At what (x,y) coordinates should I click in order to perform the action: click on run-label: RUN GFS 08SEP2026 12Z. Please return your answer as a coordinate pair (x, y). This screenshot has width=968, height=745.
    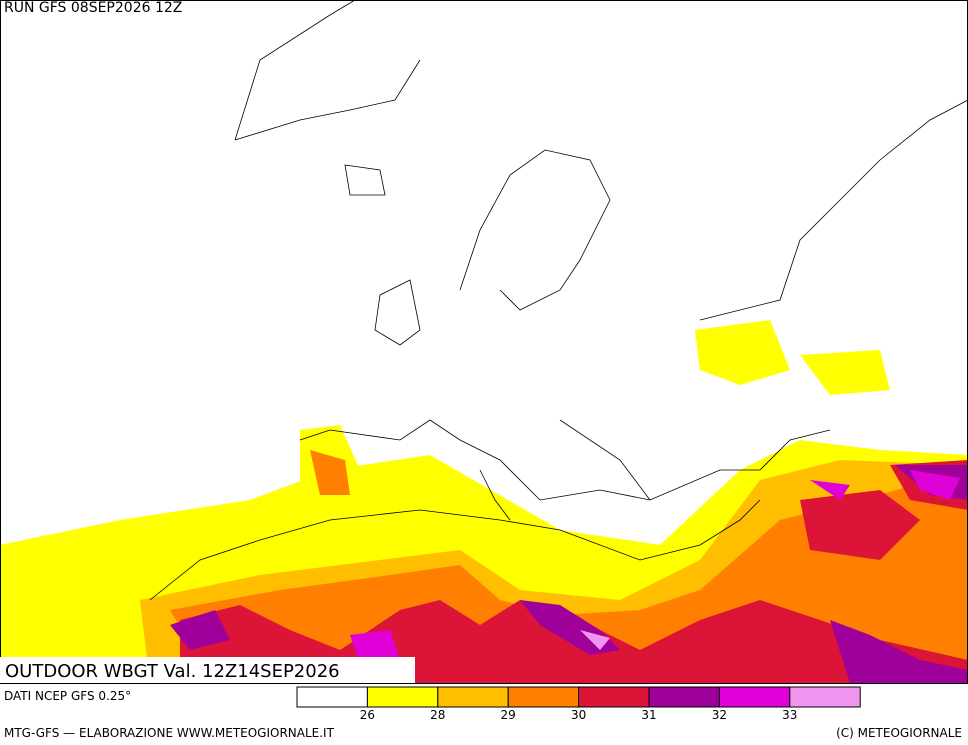
    Looking at the image, I should click on (93, 8).